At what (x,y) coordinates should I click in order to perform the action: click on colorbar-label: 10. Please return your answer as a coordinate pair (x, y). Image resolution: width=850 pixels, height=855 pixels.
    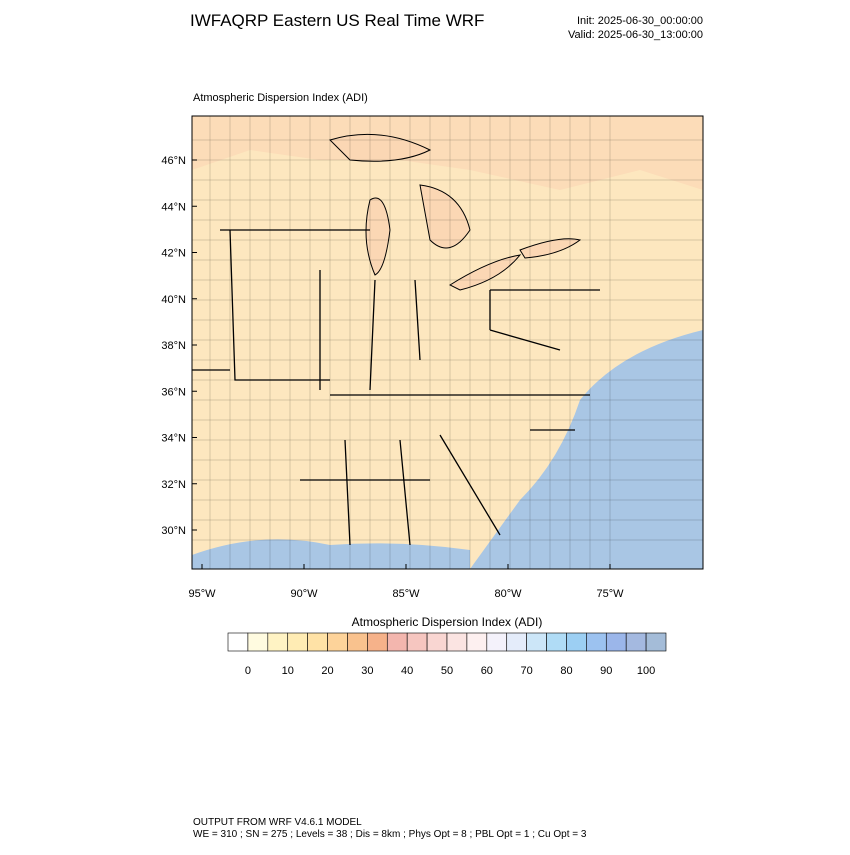
    Looking at the image, I should click on (288, 671).